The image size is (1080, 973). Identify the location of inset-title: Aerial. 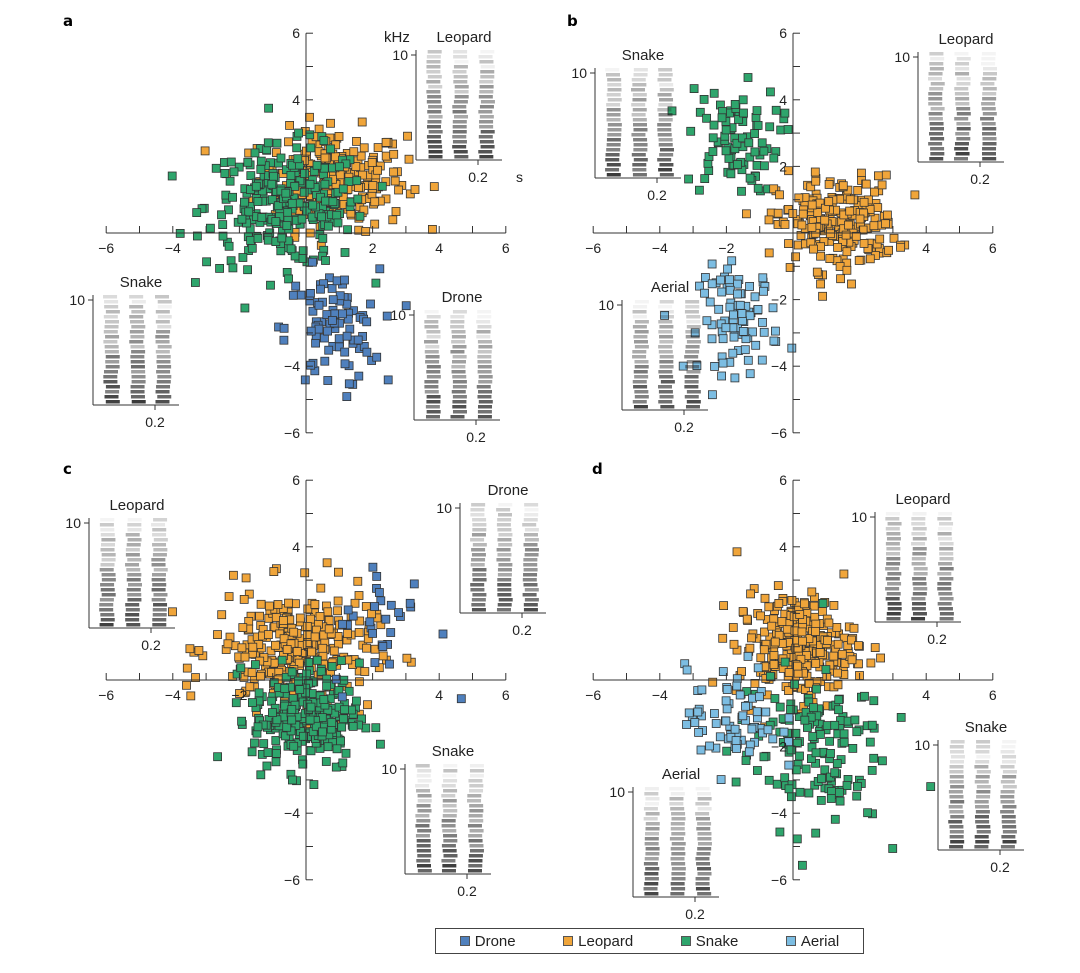
(681, 774).